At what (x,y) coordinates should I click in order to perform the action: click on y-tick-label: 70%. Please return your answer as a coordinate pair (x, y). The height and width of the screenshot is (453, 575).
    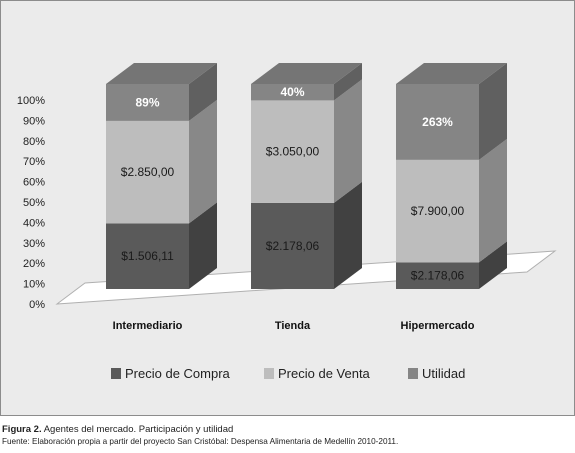
    Looking at the image, I should click on (34, 162).